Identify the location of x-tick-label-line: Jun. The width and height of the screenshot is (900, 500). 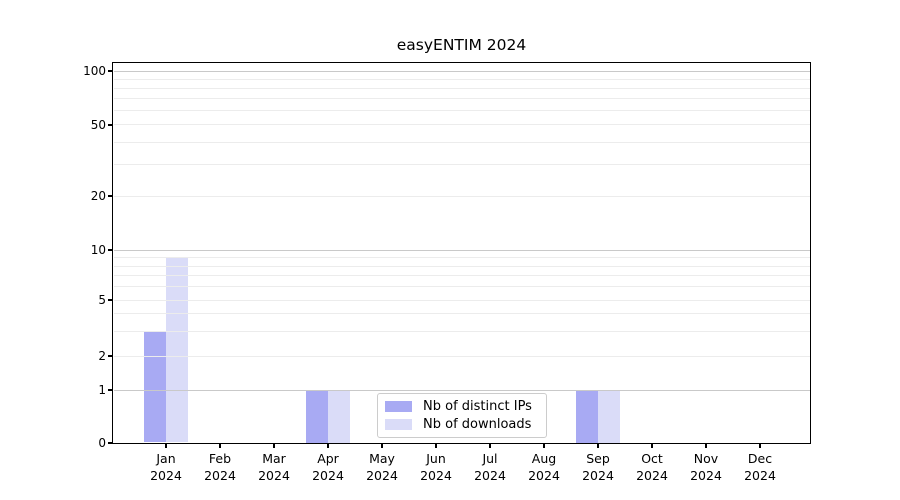
(436, 458).